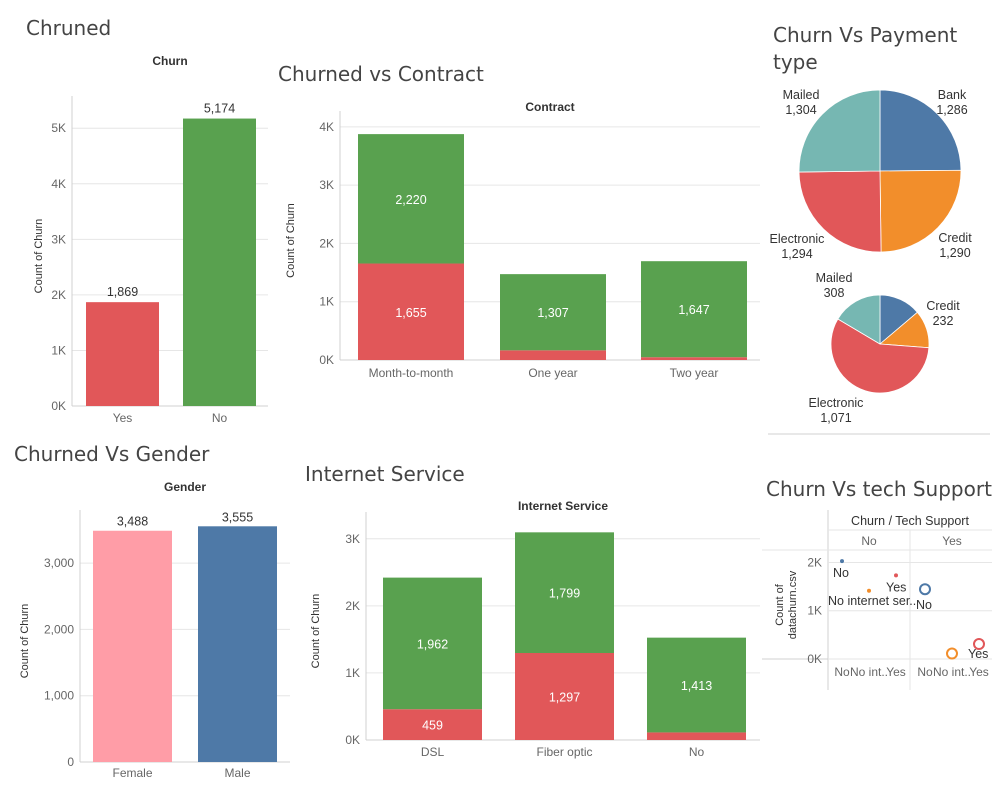 The width and height of the screenshot is (1000, 800). I want to click on contract-segment-label: 1,647, so click(693, 310).